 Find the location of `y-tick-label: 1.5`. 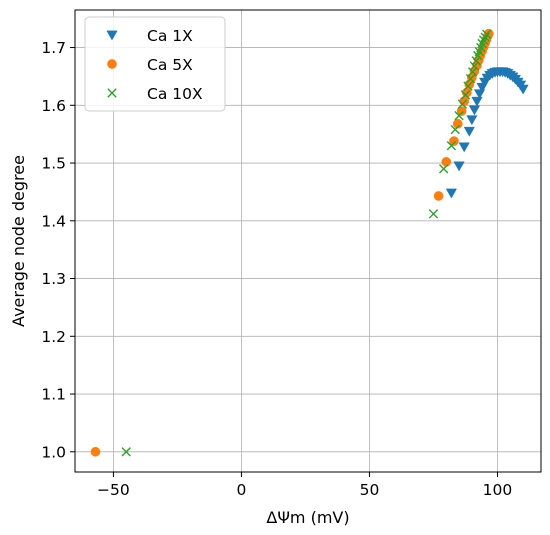

y-tick-label: 1.5 is located at coordinates (53, 164).